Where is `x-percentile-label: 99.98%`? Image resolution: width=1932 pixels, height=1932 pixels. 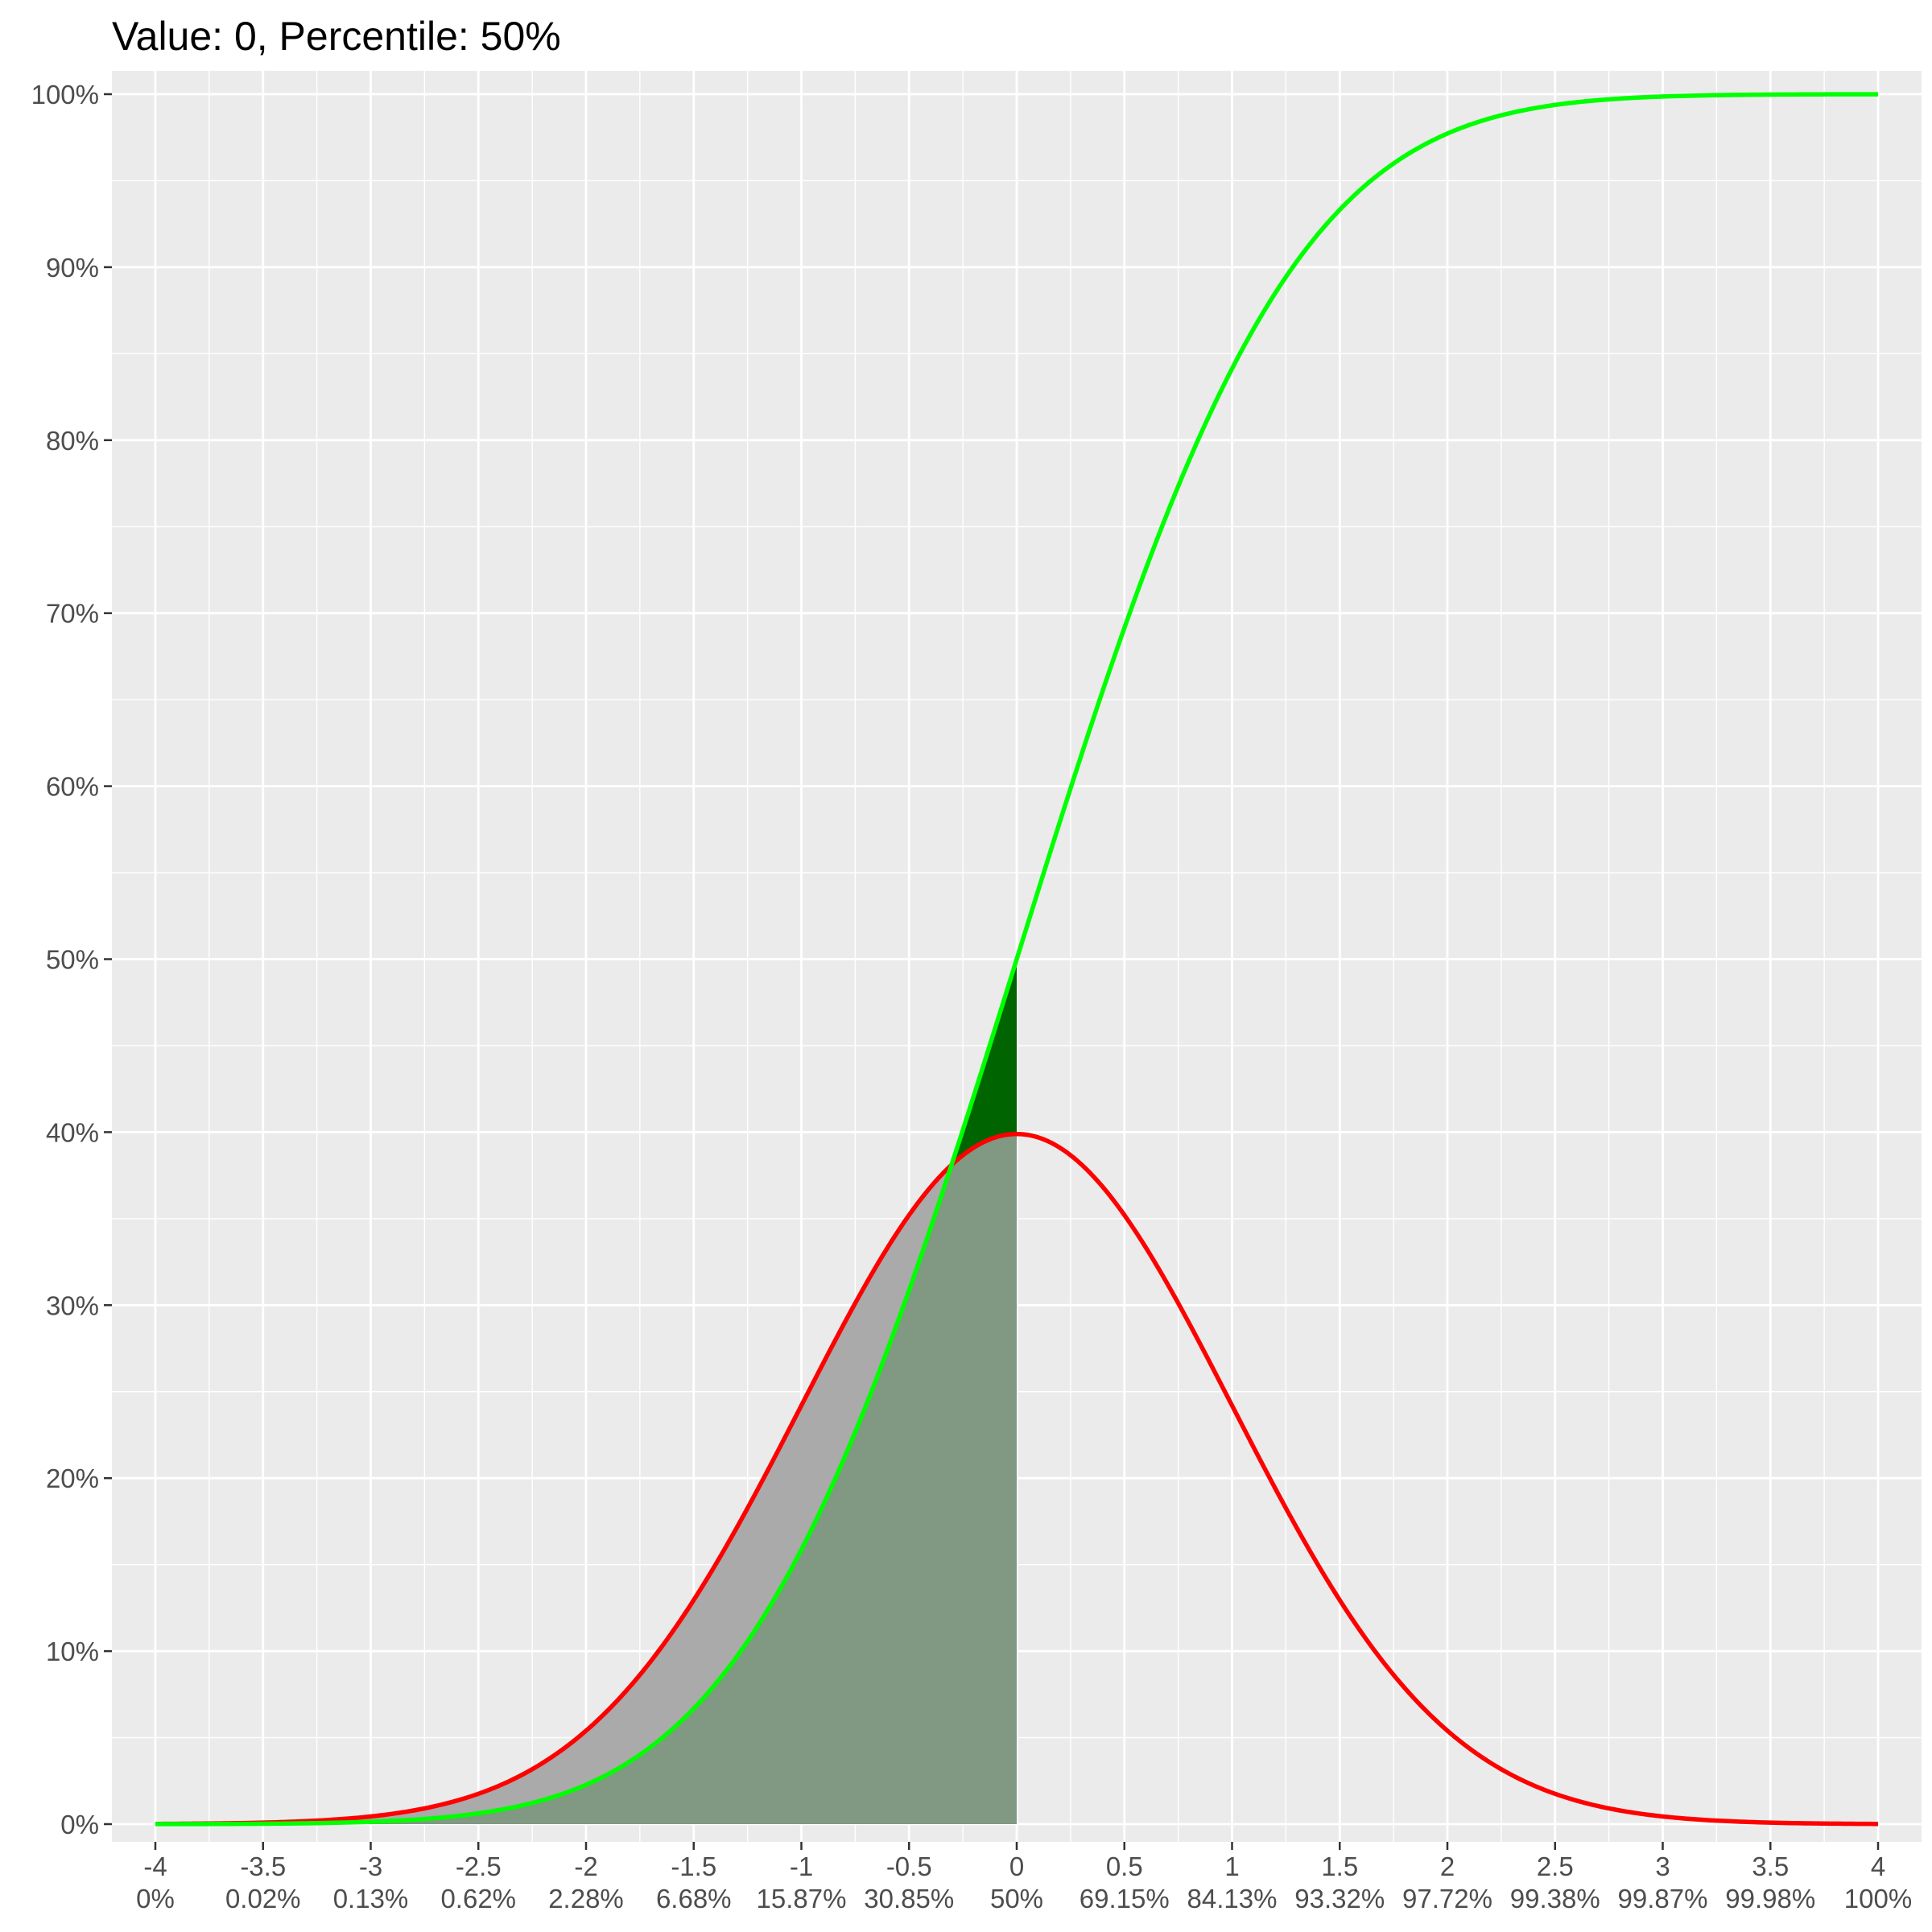
x-percentile-label: 99.98% is located at coordinates (1770, 1898).